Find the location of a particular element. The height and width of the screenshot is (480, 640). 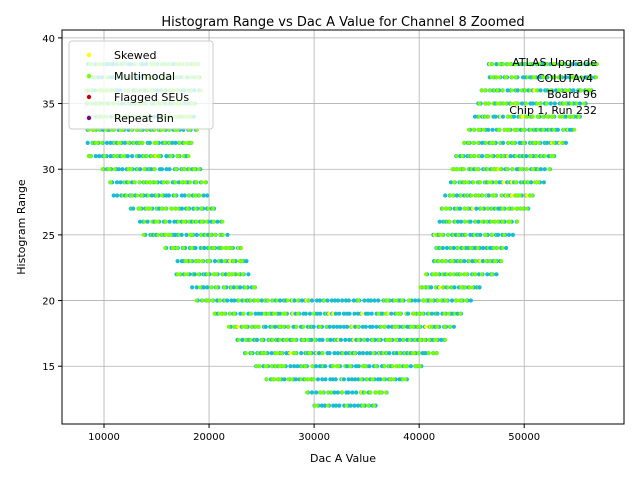

data-point-skewed is located at coordinates (472, 208).